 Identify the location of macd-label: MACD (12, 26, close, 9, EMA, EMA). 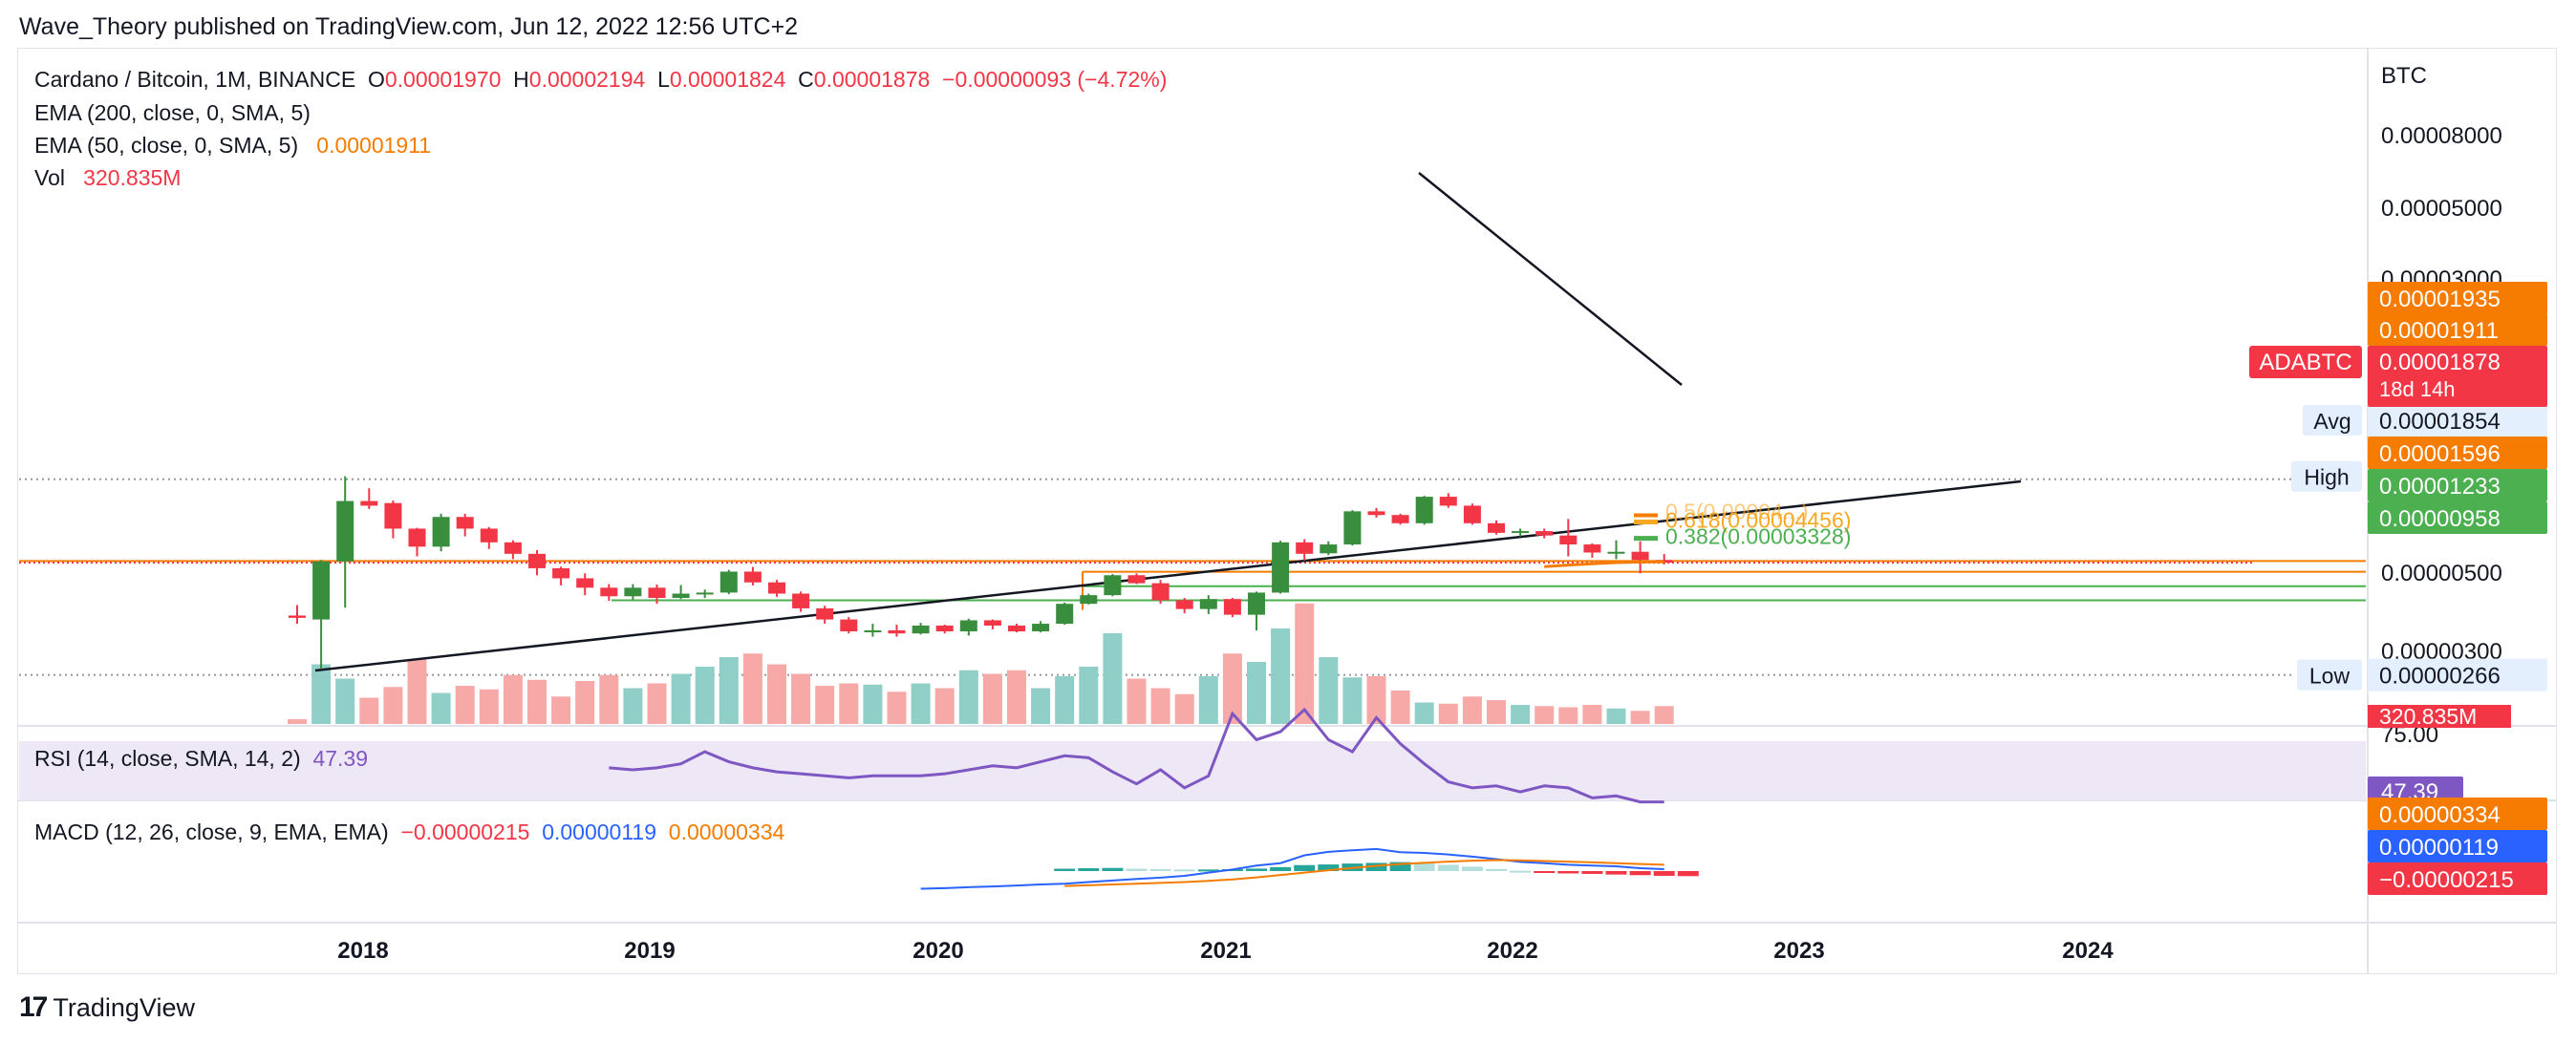
(211, 832).